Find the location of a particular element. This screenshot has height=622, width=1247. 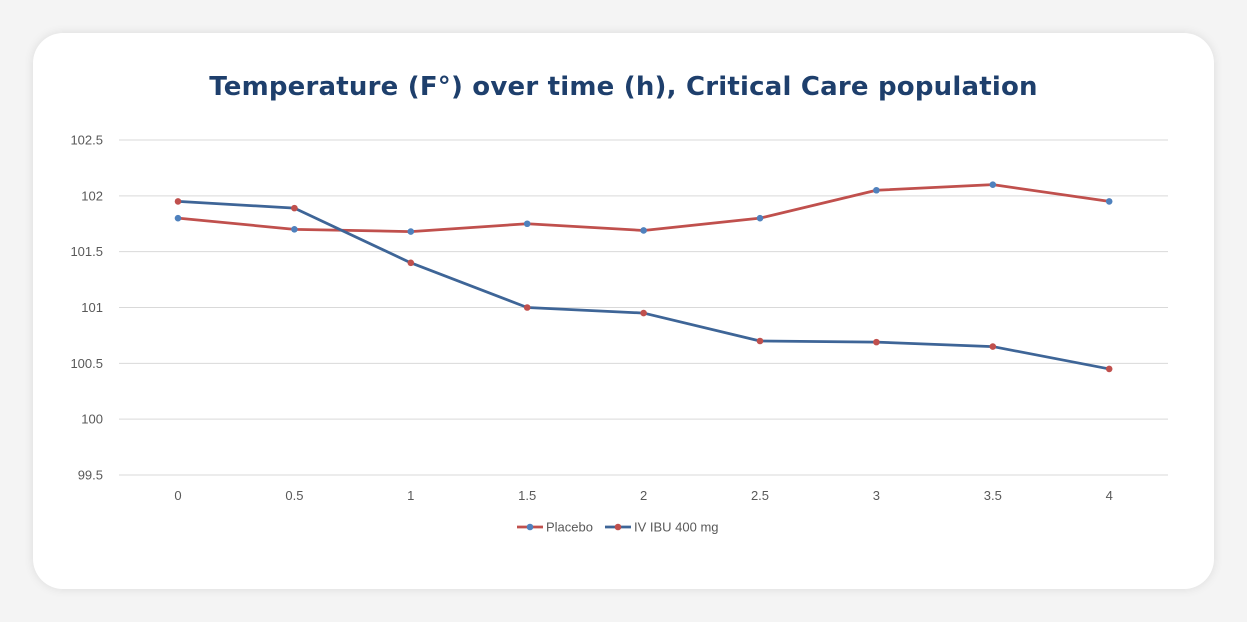

x-tick-label: 4 is located at coordinates (1109, 495).